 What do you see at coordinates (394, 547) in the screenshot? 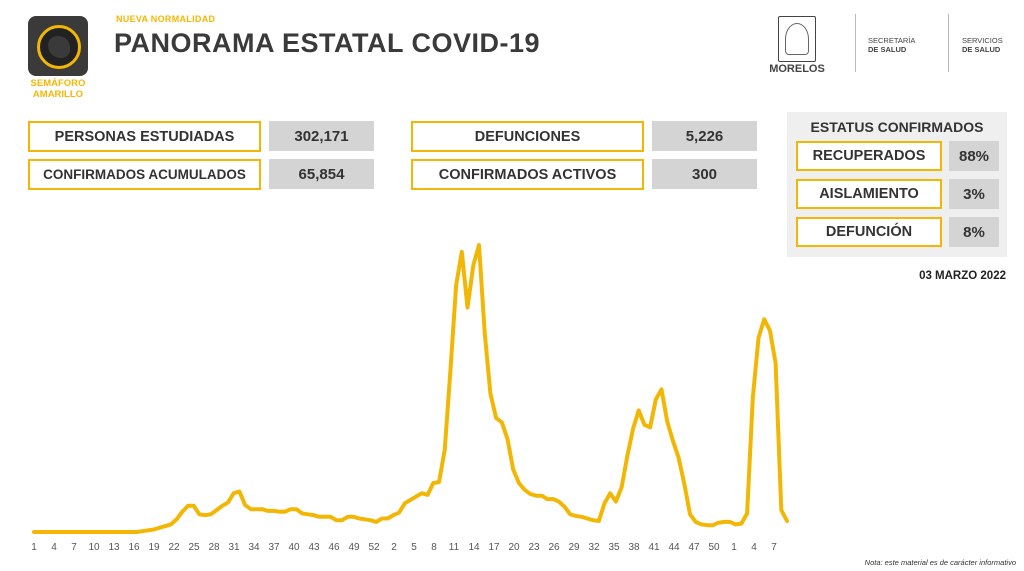
I see `x-tick-label: 2` at bounding box center [394, 547].